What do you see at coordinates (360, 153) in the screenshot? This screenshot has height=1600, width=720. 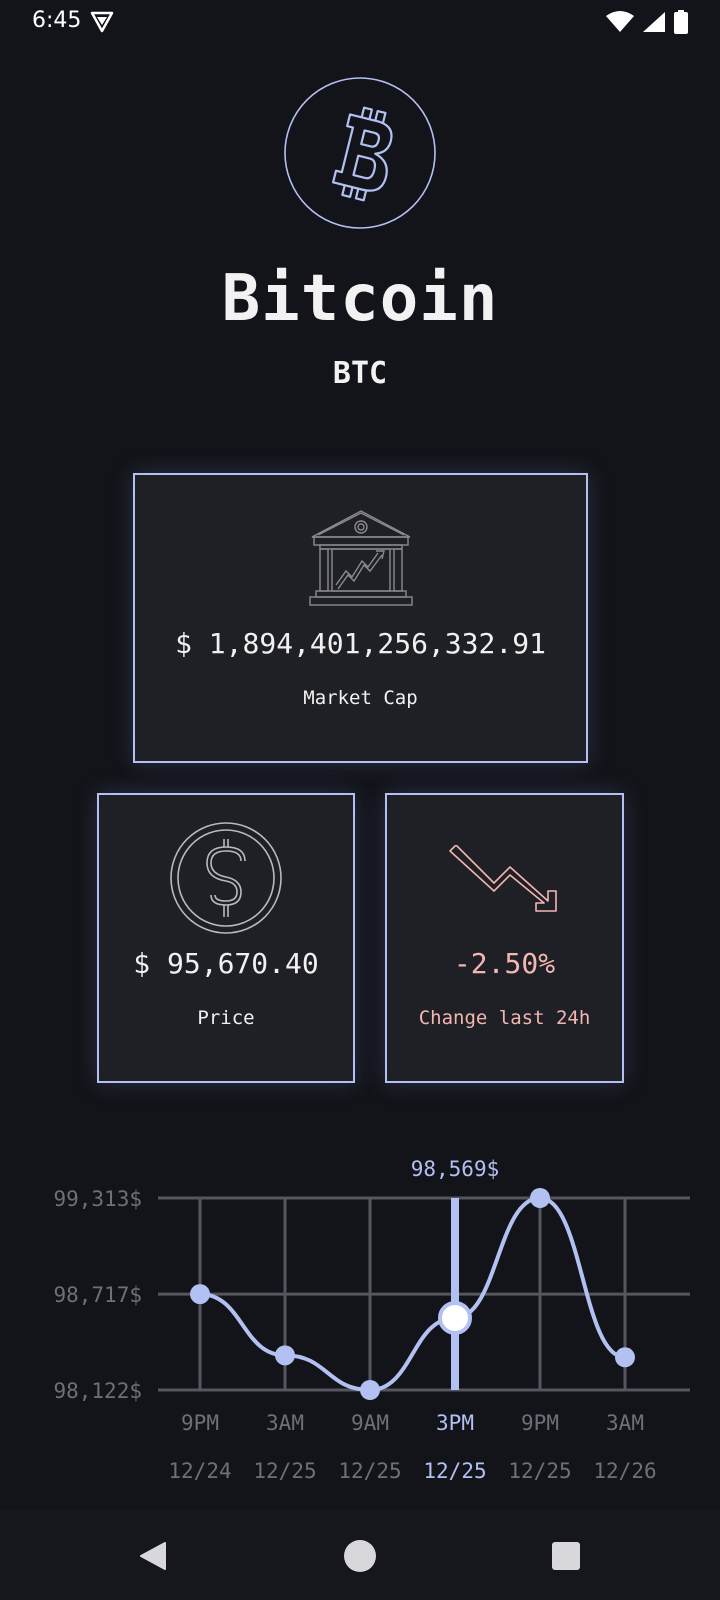 I see `bitcoin-icon` at bounding box center [360, 153].